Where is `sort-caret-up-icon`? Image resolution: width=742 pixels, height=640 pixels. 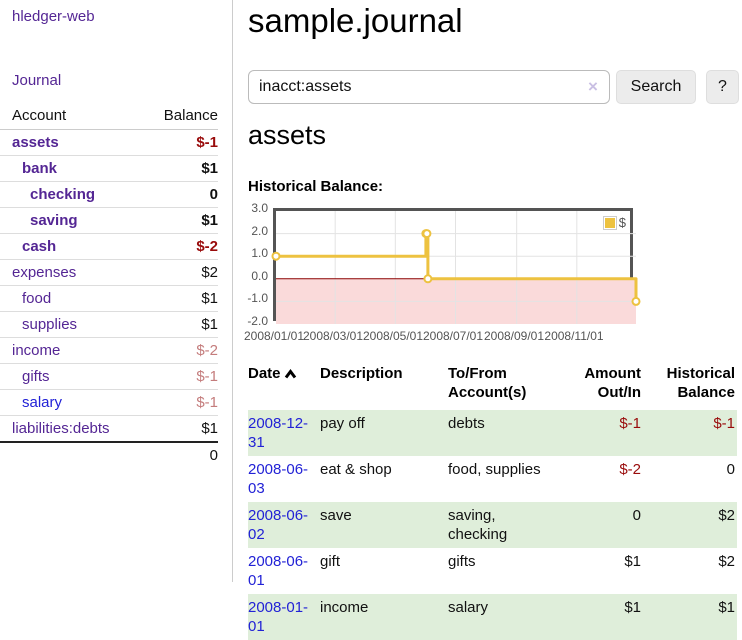
sort-caret-up-icon is located at coordinates (290, 374).